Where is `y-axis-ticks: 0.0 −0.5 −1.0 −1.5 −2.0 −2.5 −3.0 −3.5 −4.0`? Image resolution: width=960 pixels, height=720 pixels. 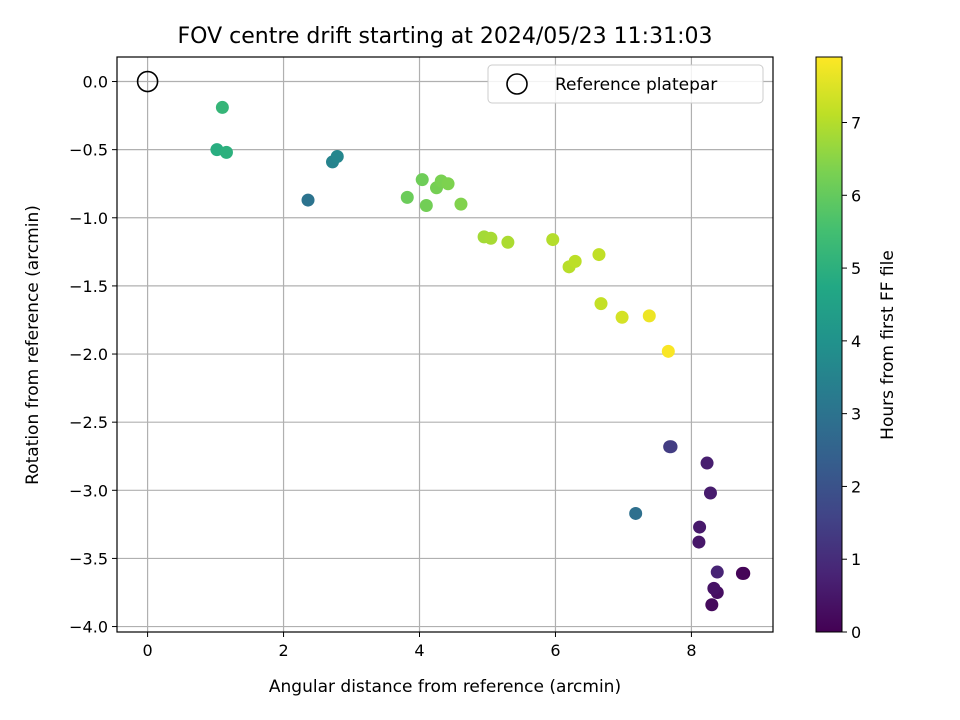 y-axis-ticks: 0.0 −0.5 −1.0 −1.5 −2.0 −2.5 −3.0 −3.5 −4.0 is located at coordinates (93, 355).